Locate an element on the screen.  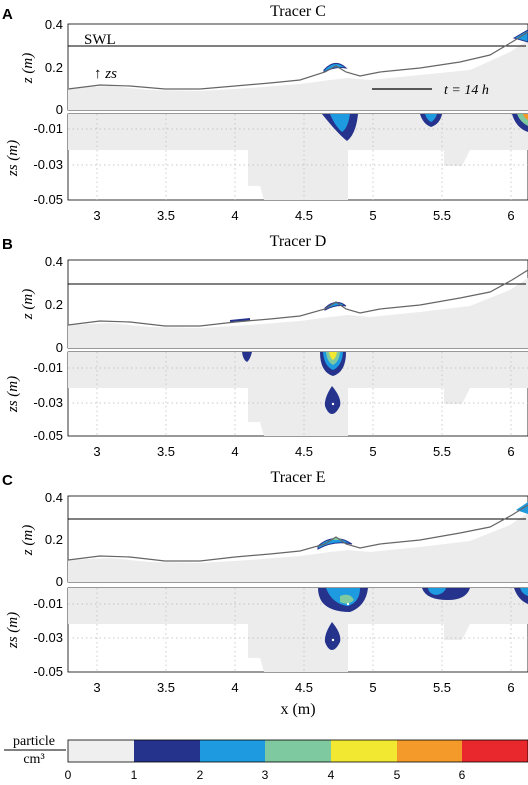
panel-title: Tracer C is located at coordinates (298, 11).